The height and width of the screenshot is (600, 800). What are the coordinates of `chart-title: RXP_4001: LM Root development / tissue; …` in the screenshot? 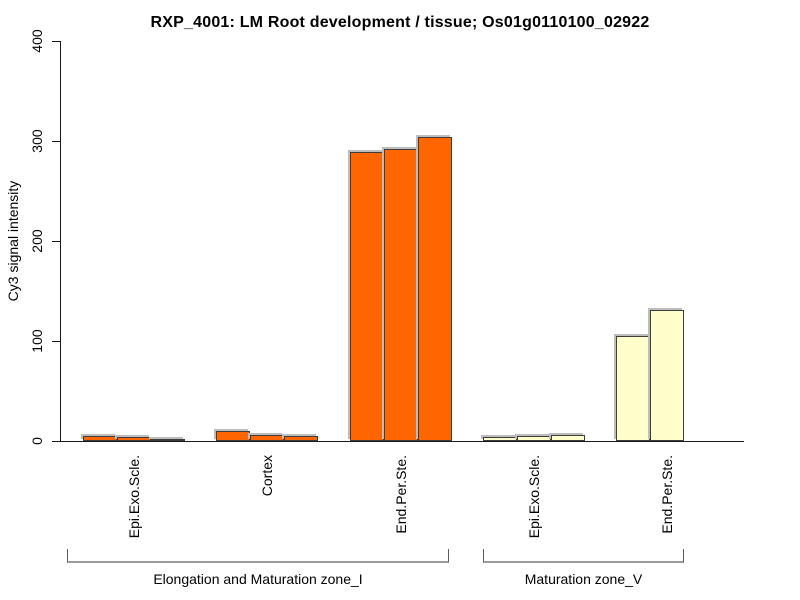 It's located at (400, 22).